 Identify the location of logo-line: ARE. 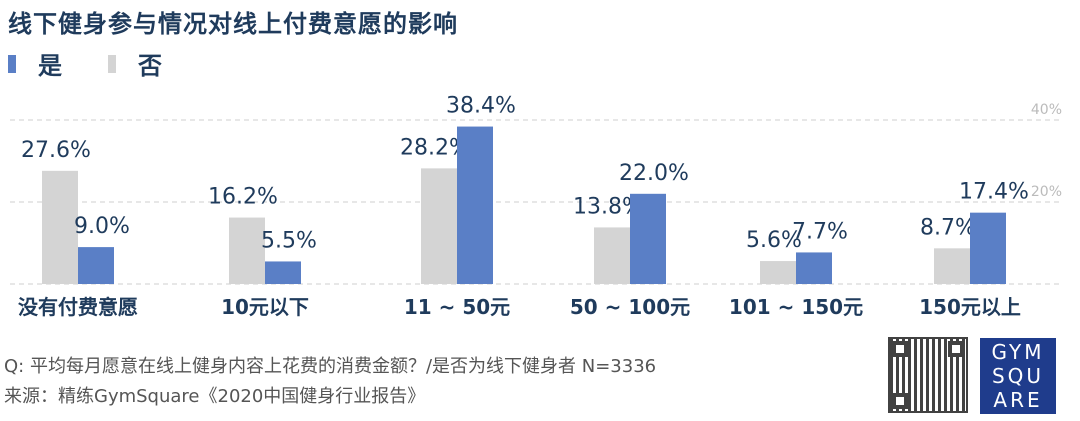
(1018, 400).